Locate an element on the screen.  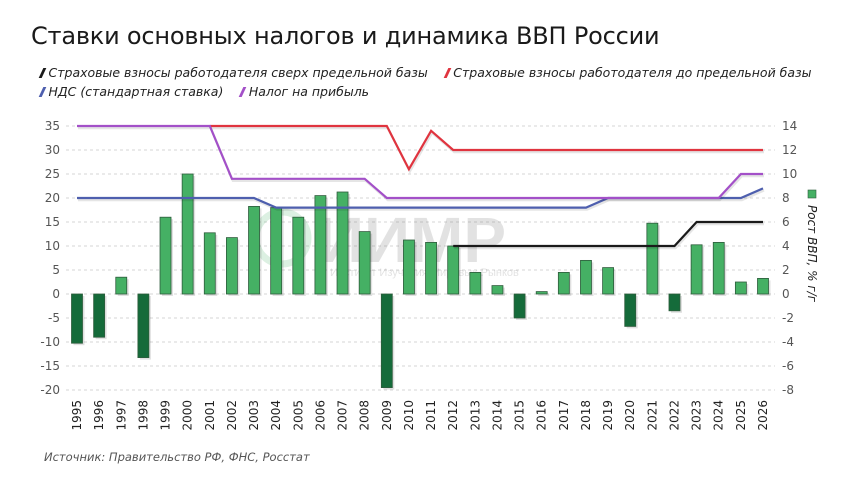
left-axis-tick: 35 is located at coordinates (52, 126).